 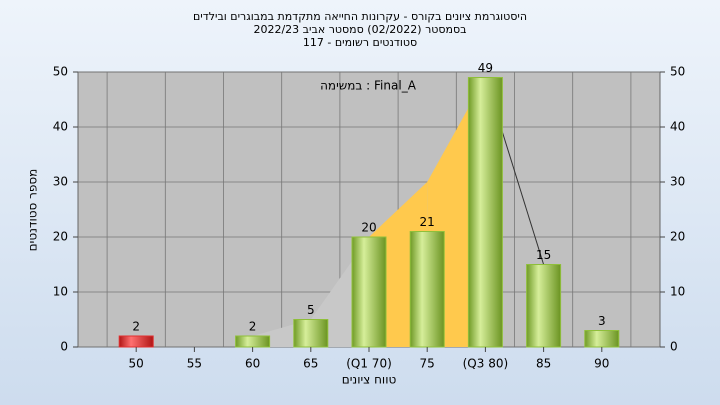 What do you see at coordinates (368, 228) in the screenshot?
I see `data-label: 20` at bounding box center [368, 228].